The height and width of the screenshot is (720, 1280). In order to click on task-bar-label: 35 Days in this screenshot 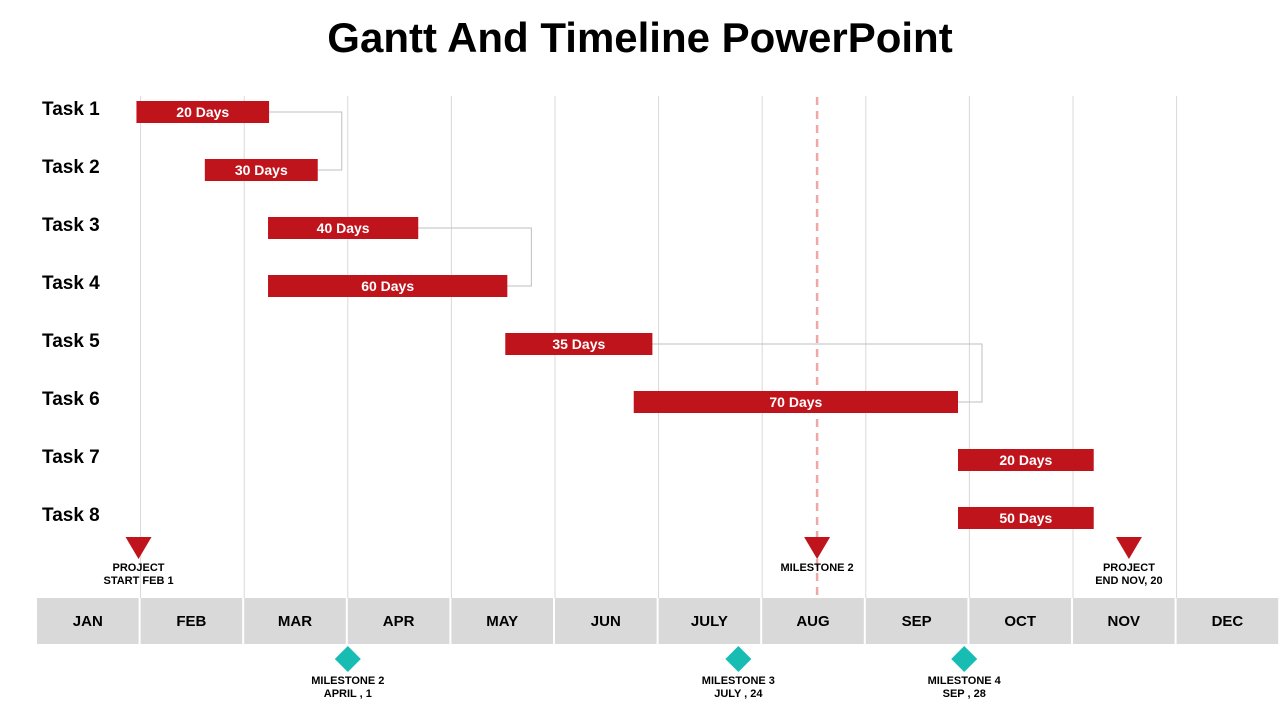, I will do `click(578, 344)`.